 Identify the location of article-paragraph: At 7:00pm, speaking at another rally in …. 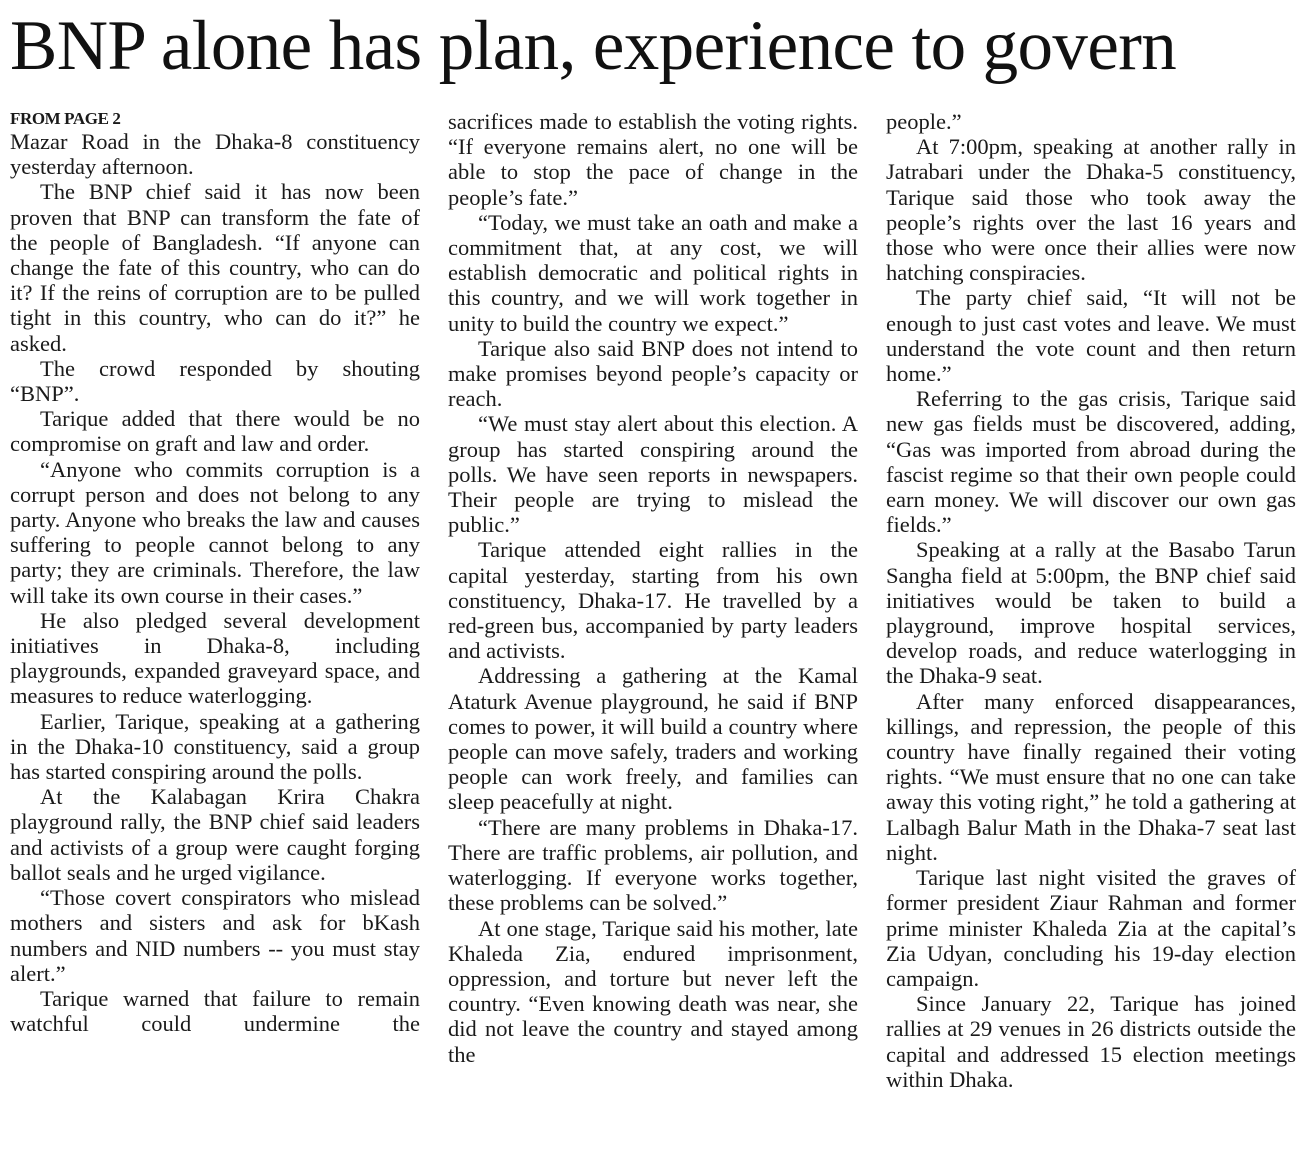
(1091, 210).